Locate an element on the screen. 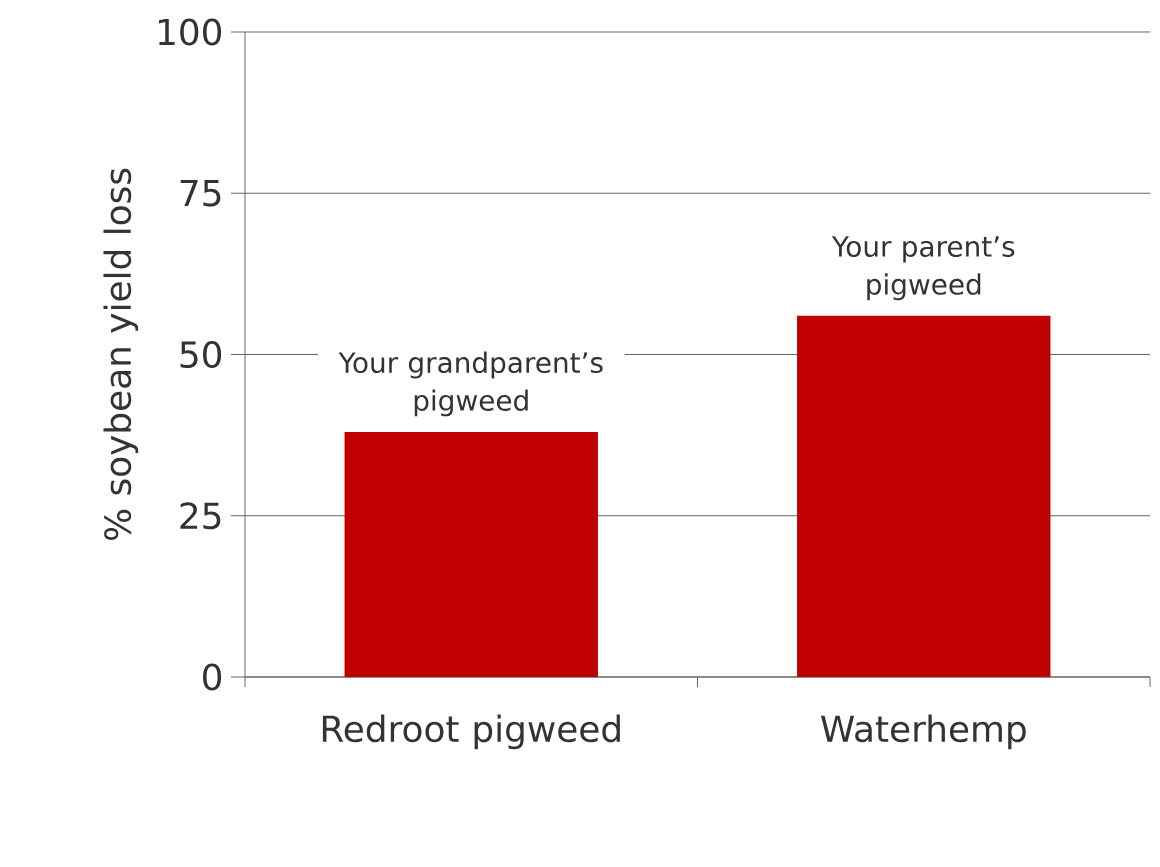  y-tick-label: 0 is located at coordinates (212, 677).